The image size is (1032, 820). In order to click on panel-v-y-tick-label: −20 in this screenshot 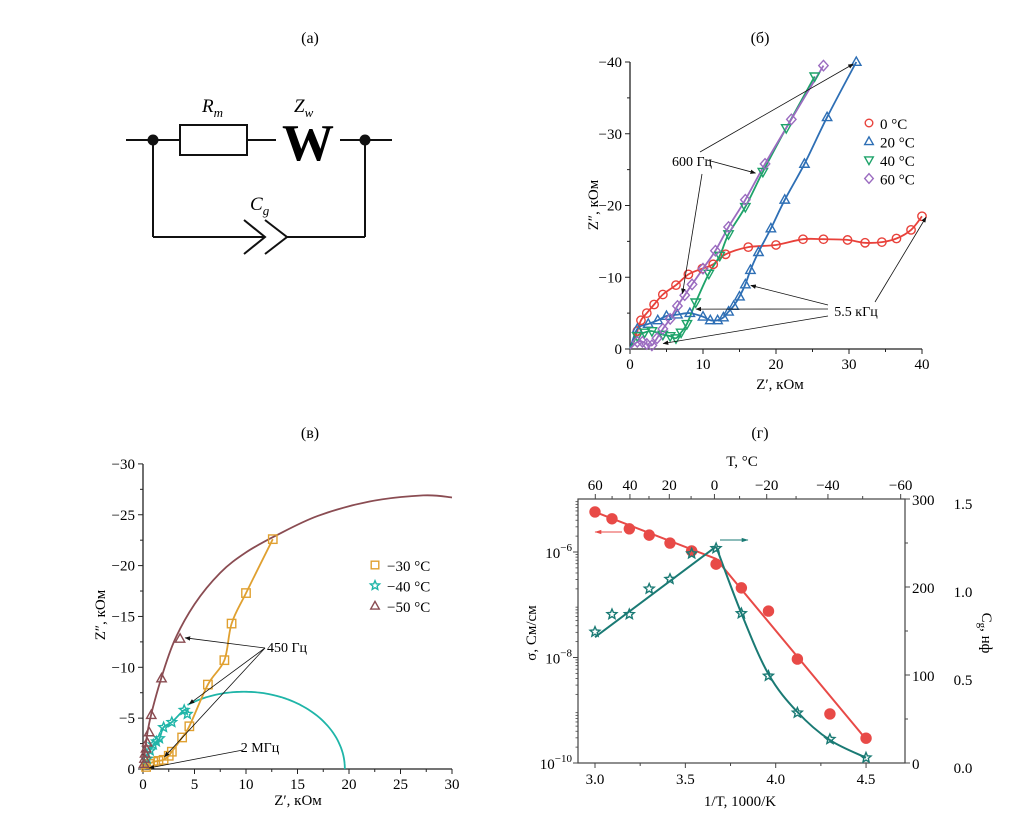, I will do `click(123, 567)`.